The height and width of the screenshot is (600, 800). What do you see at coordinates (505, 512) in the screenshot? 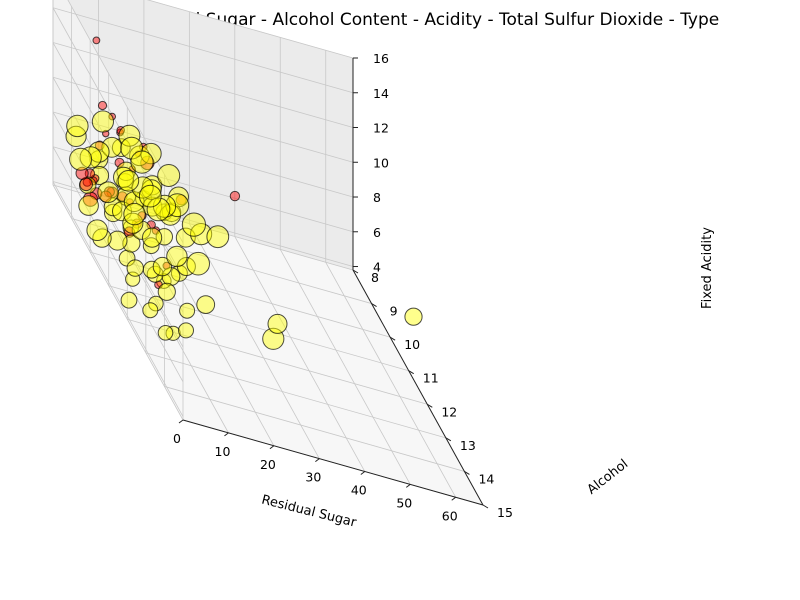
I see `y-tick-label: 15` at bounding box center [505, 512].